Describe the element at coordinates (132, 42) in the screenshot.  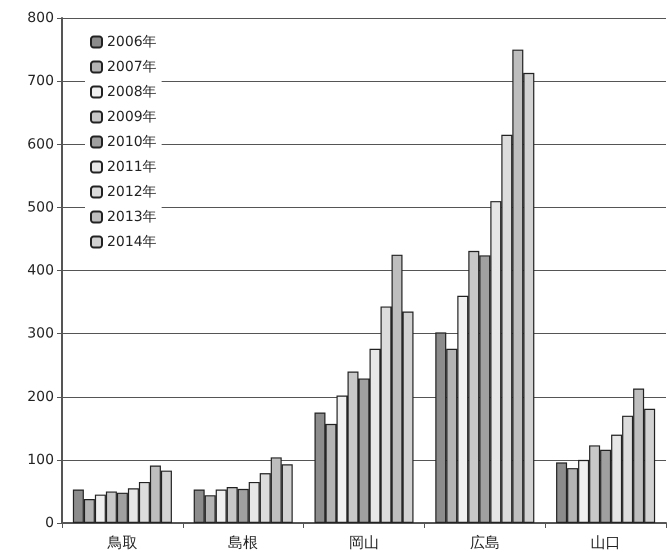
I see `legend-label: 2006年` at that location.